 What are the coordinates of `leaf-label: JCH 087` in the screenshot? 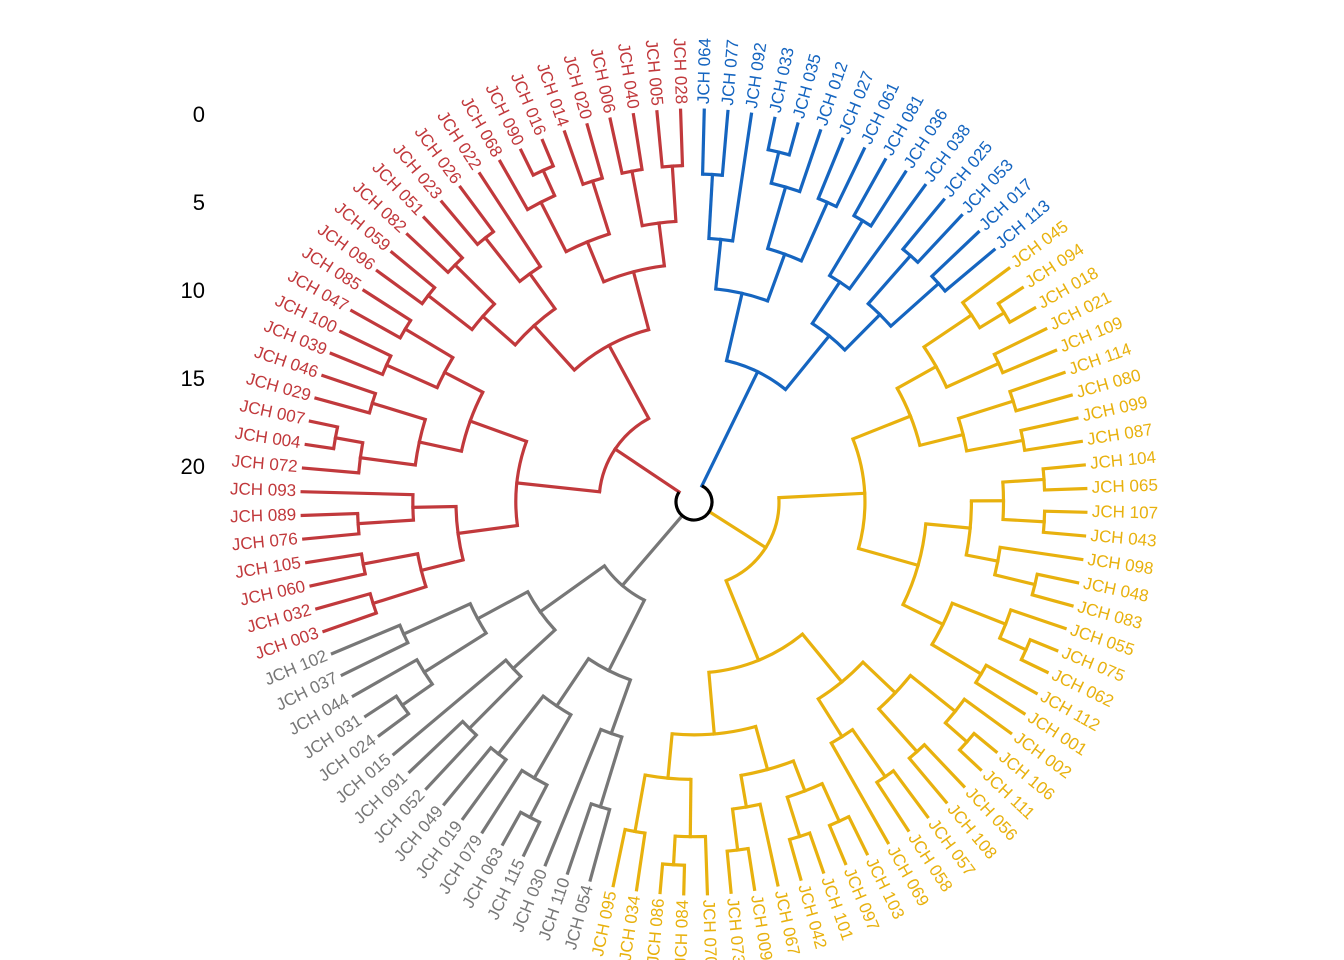 It's located at (1120, 434).